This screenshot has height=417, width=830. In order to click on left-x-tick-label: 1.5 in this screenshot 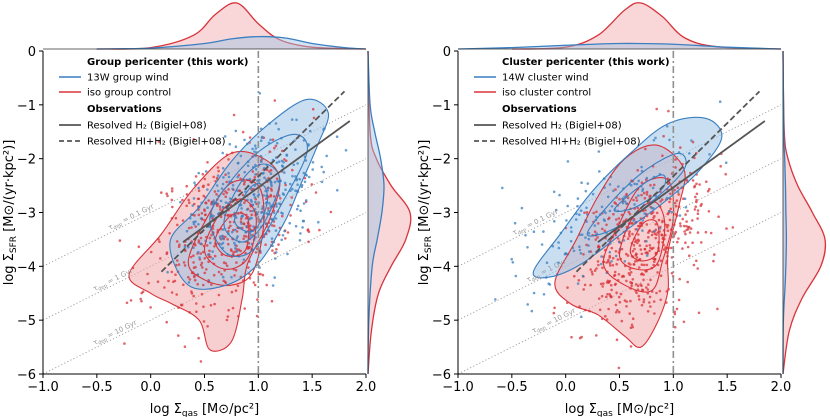, I will do `click(312, 387)`.